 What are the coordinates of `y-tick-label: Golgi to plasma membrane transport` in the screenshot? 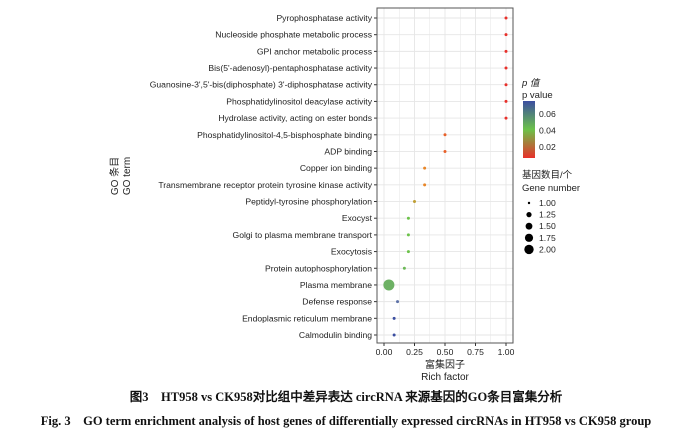 It's located at (303, 235).